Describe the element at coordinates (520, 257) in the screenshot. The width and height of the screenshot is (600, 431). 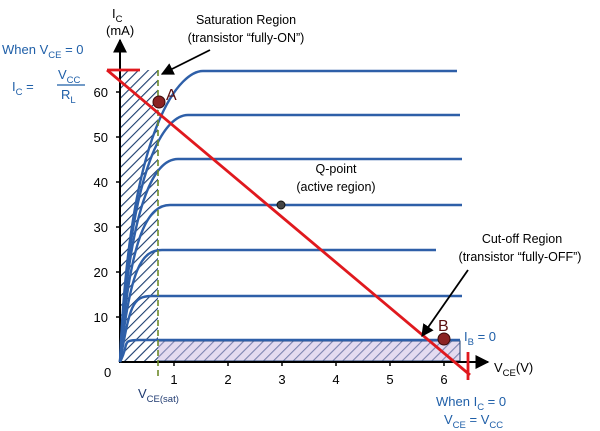
I see `cutoff-subtitle: (transistor “fully-OFF”)` at that location.